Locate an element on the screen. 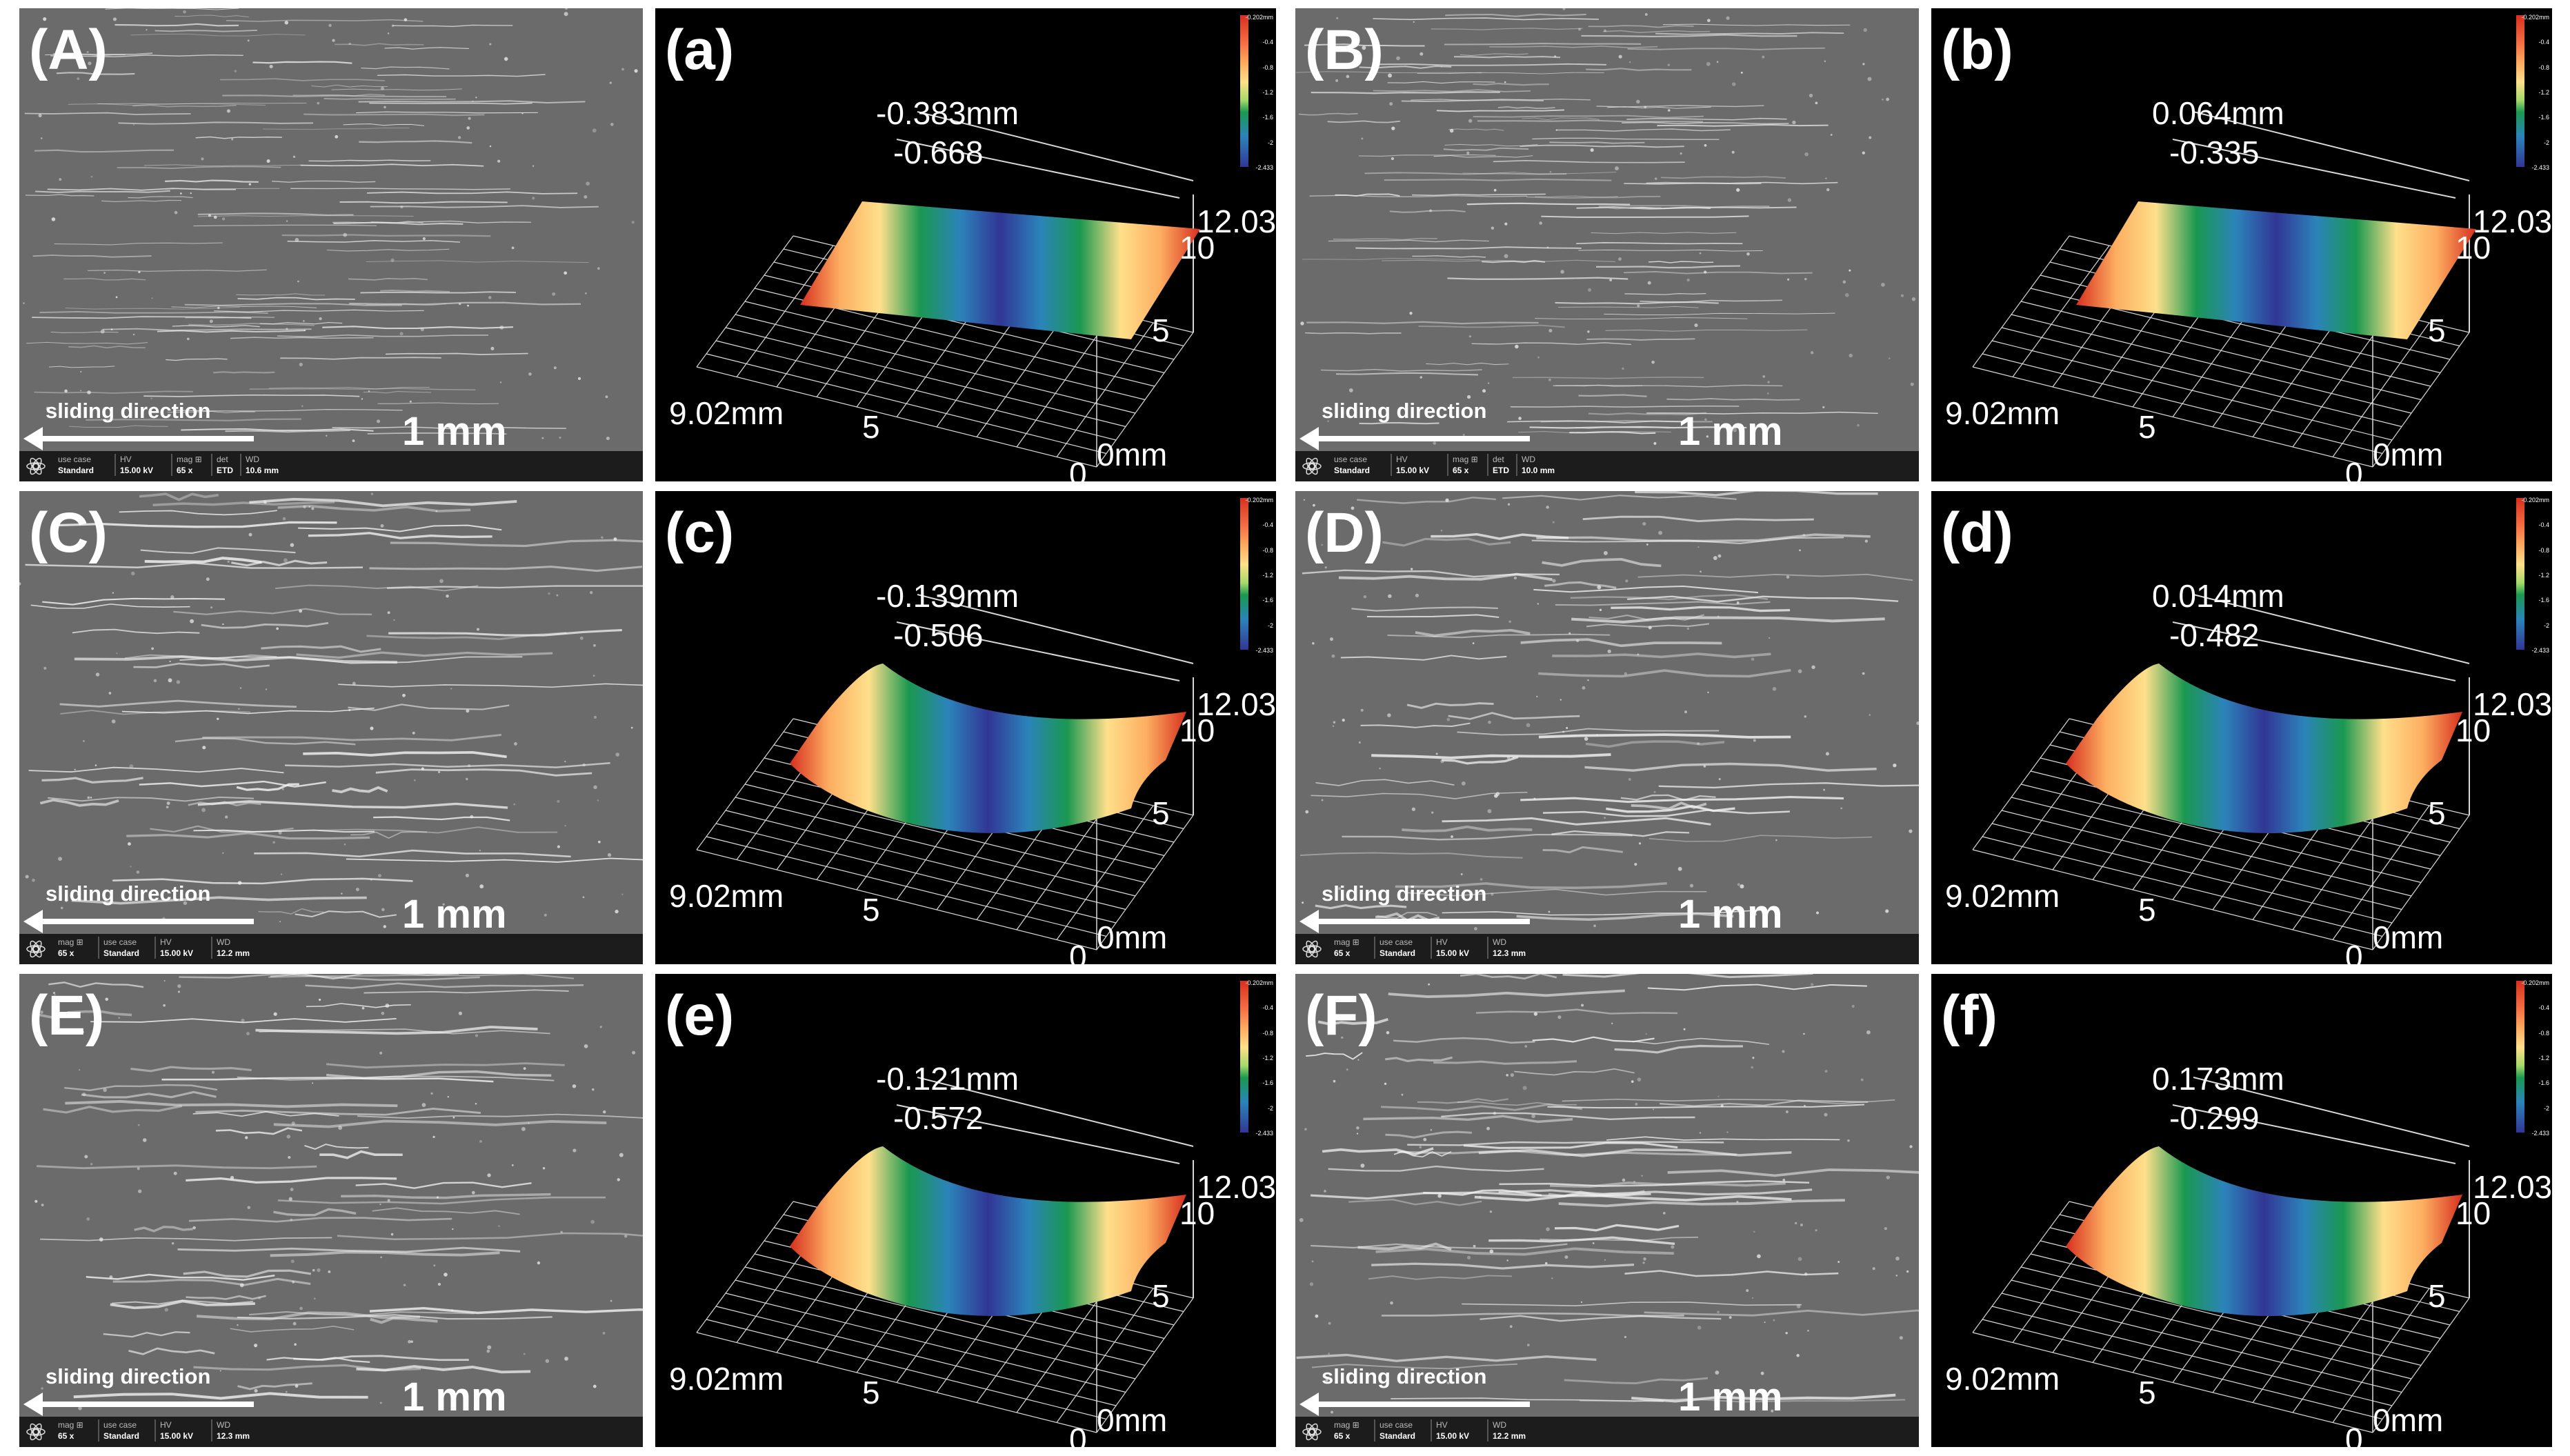  info-key: use case is located at coordinates (75, 459).